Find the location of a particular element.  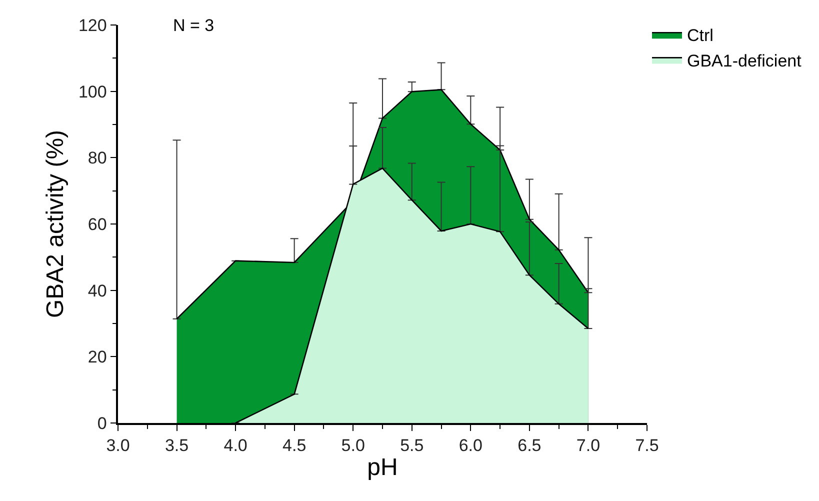

legend-label: GBA1-deficient is located at coordinates (744, 60).